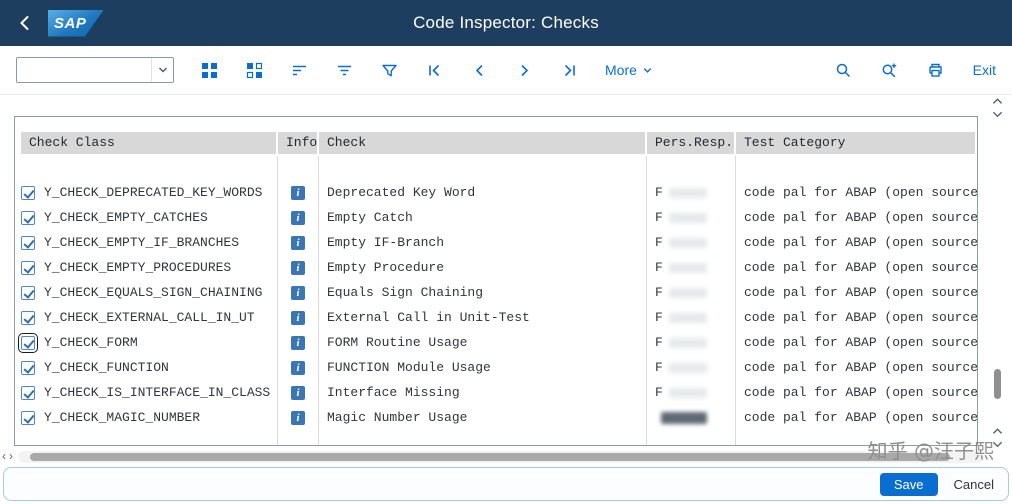 This screenshot has height=504, width=1012. What do you see at coordinates (7, 456) in the screenshot?
I see `horizontal-scroll-buttons: ‹ ›` at bounding box center [7, 456].